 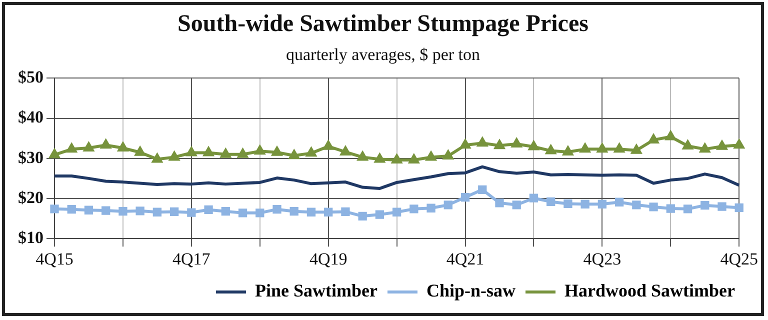 What do you see at coordinates (465, 258) in the screenshot?
I see `x-tick-label: 4Q21` at bounding box center [465, 258].